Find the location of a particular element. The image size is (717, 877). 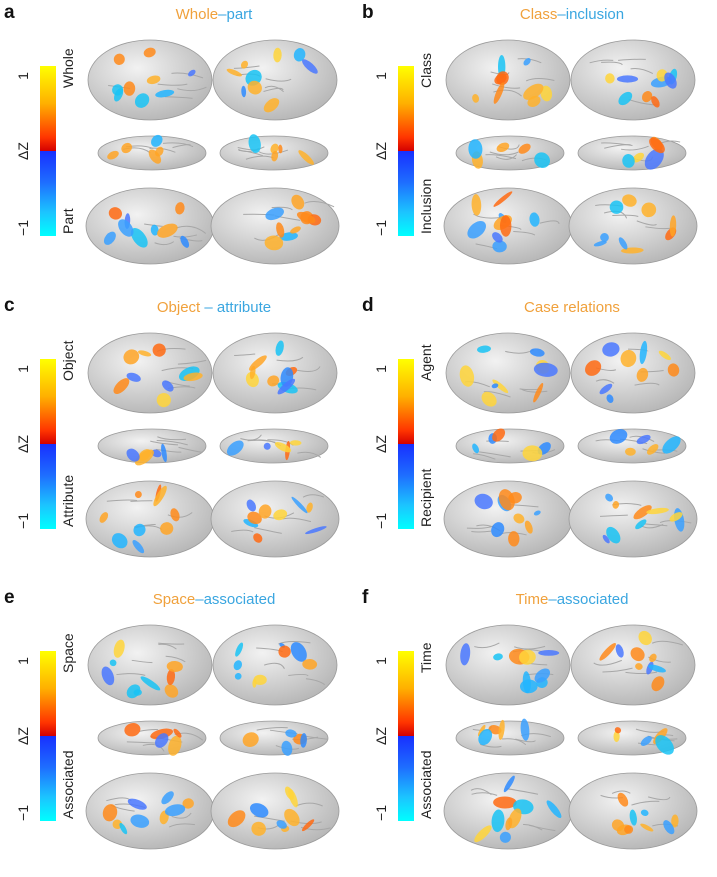

ventral-right-view is located at coordinates (274, 446).